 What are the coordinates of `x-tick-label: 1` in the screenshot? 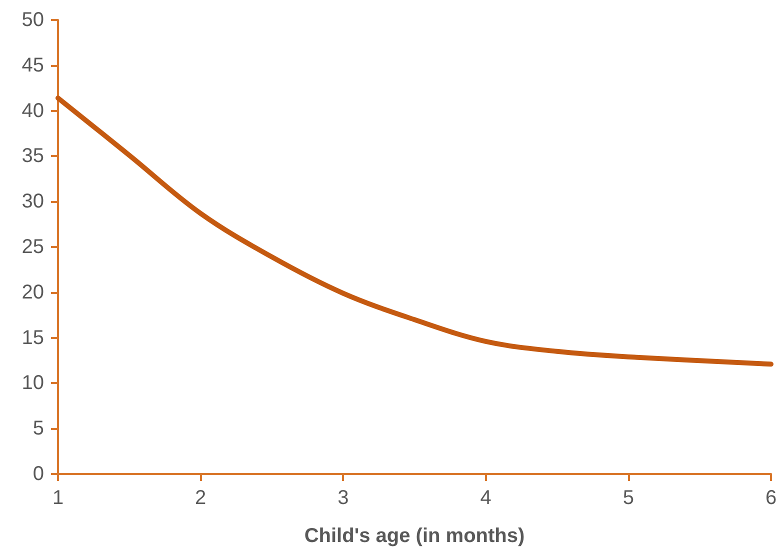 It's located at (58, 498).